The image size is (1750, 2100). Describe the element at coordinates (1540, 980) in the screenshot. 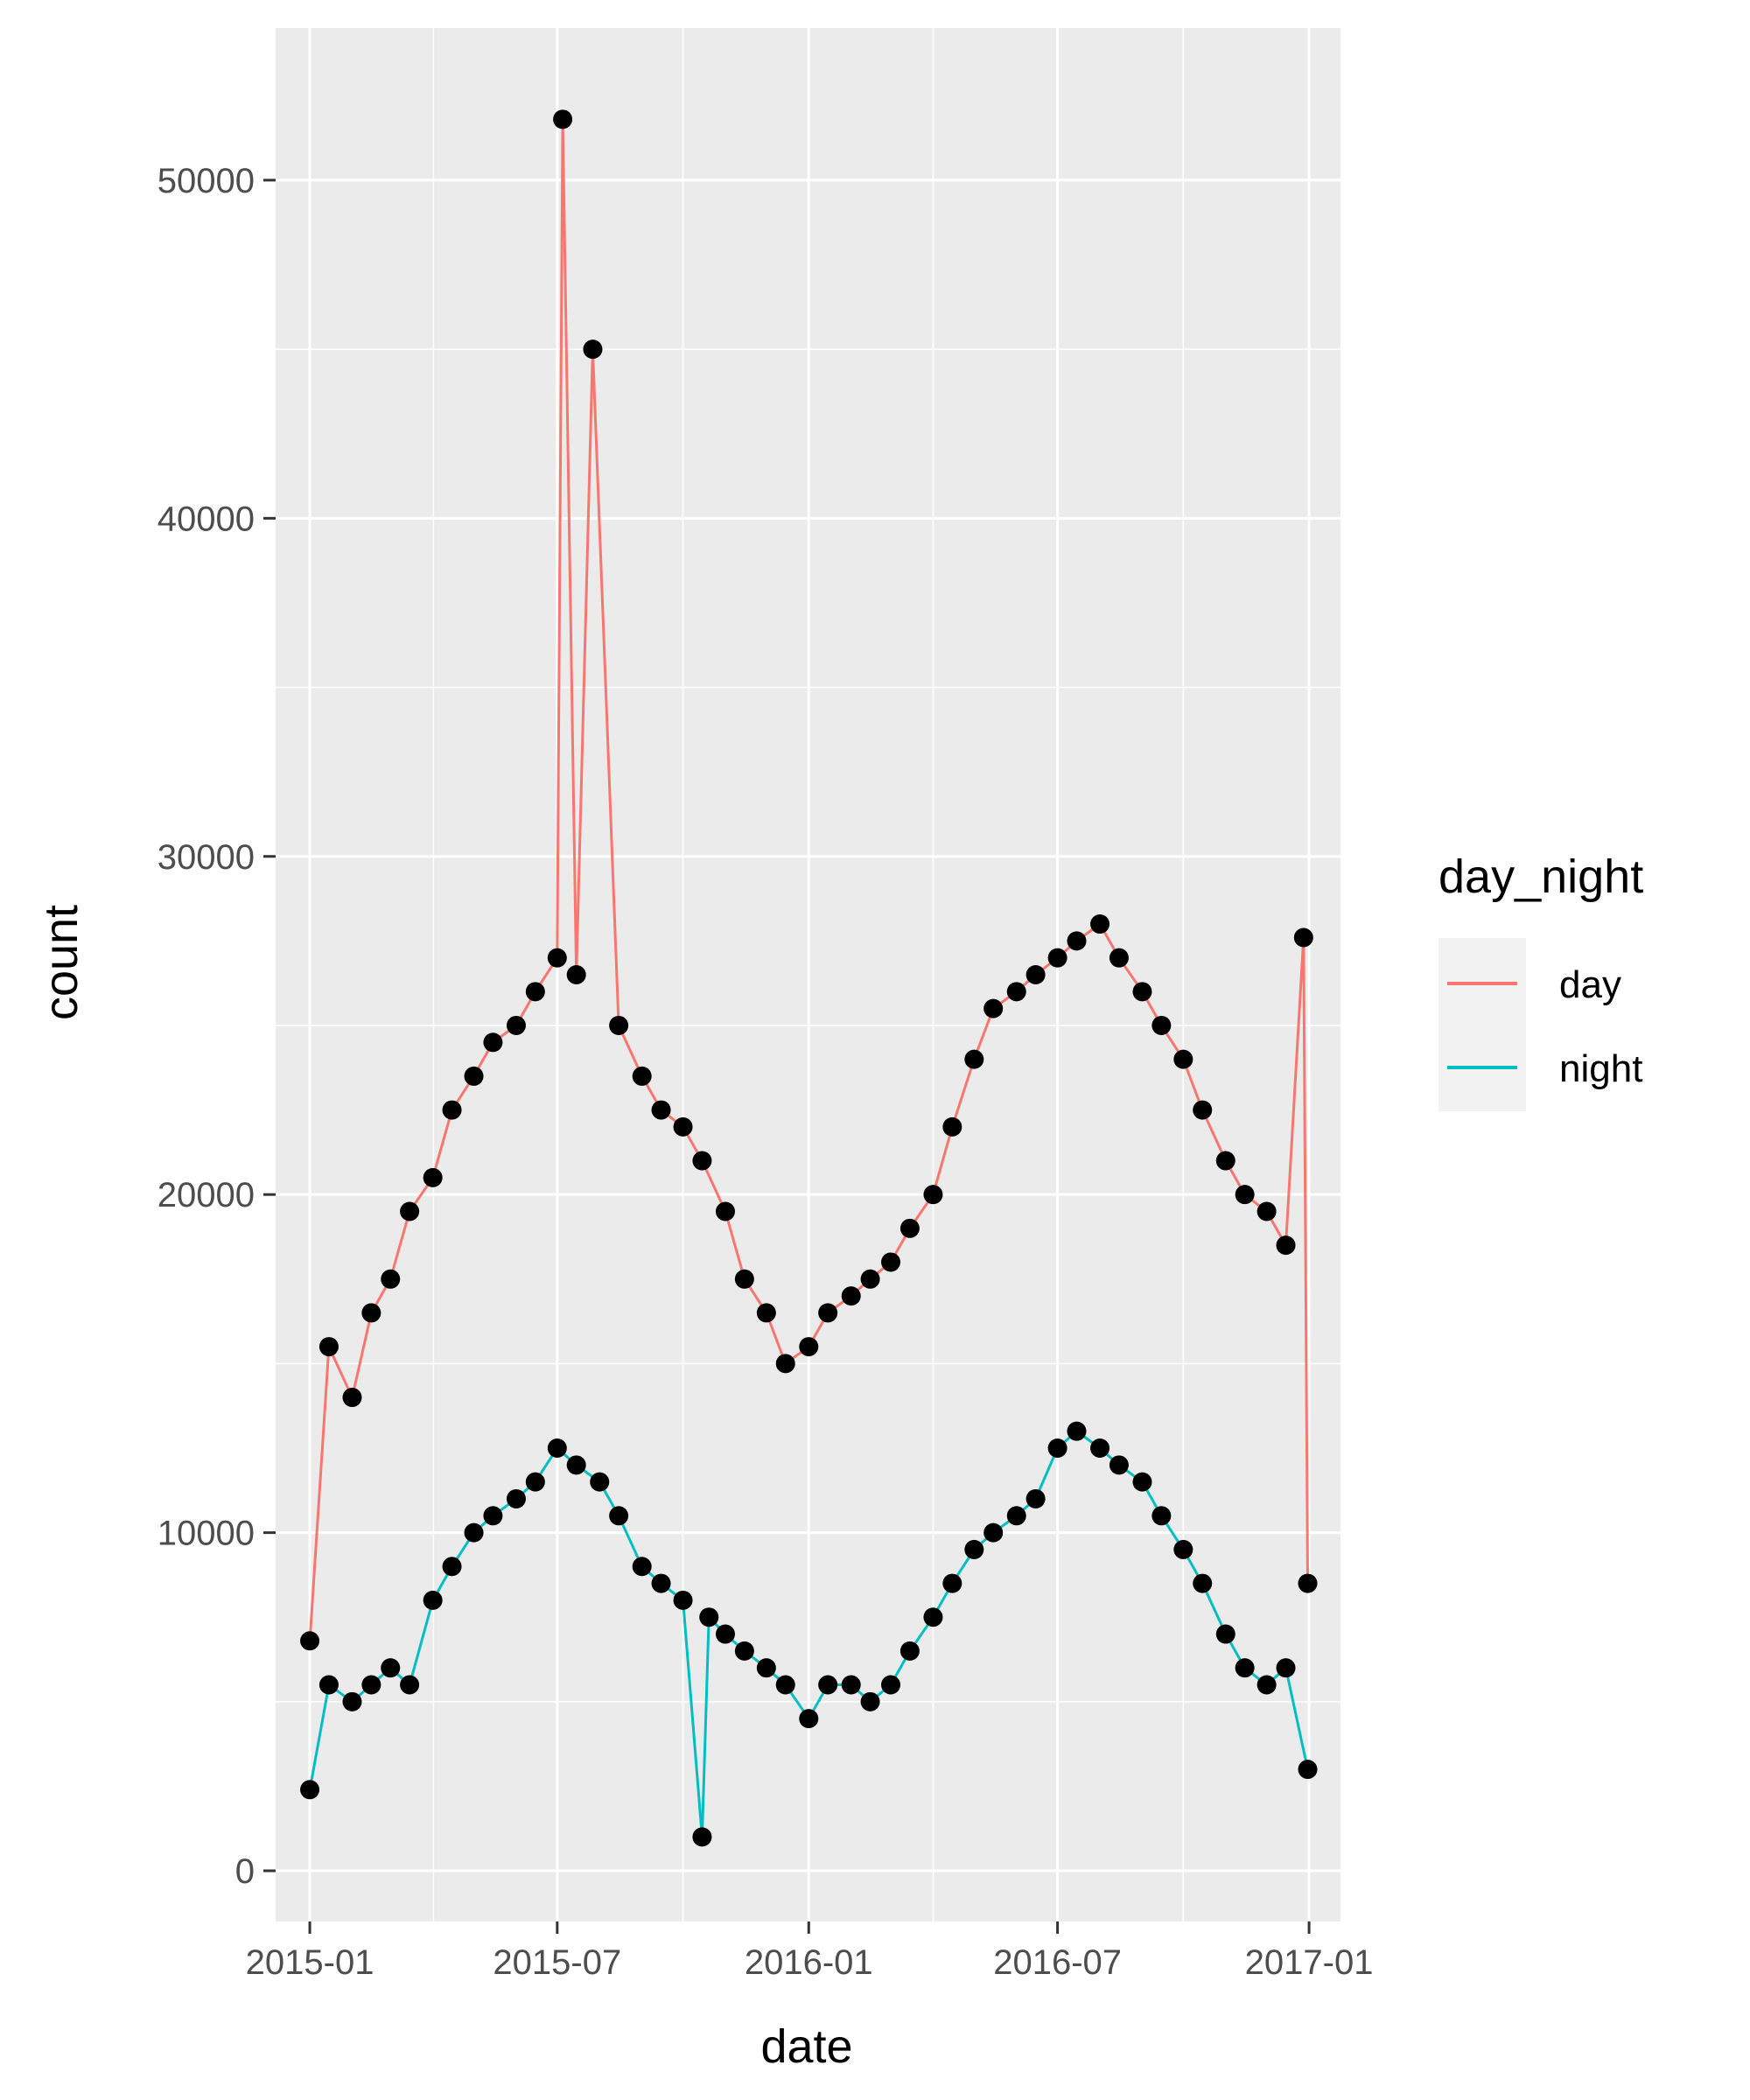

I see `legend: day_night day night` at that location.